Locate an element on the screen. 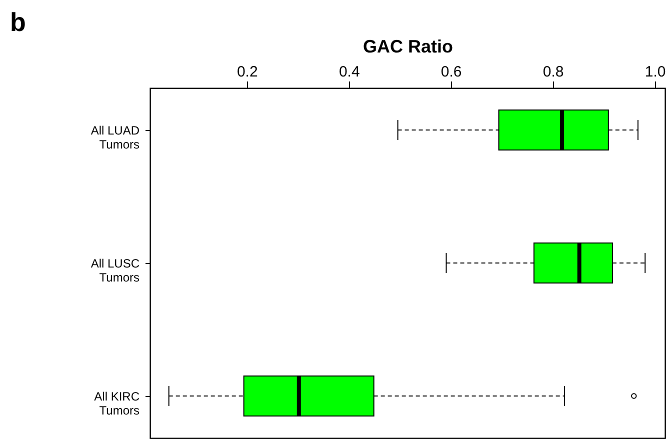  x-tick-label: 0.6 is located at coordinates (451, 72).